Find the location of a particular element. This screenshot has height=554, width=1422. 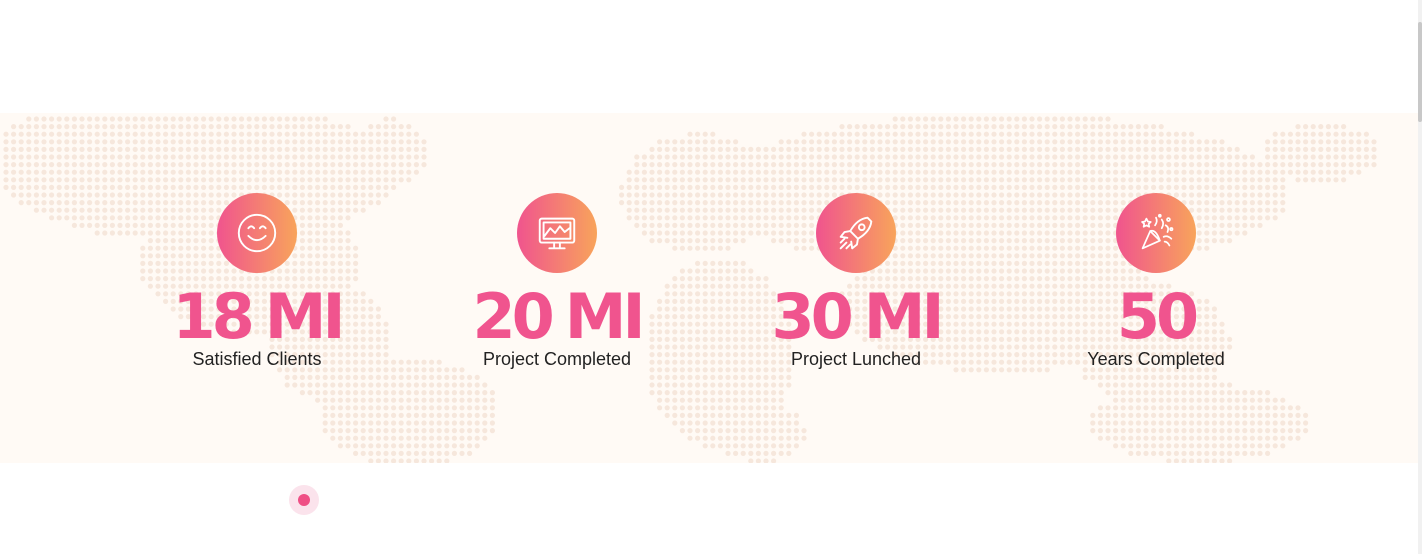

scrollbar-thumb is located at coordinates (1420, 72).